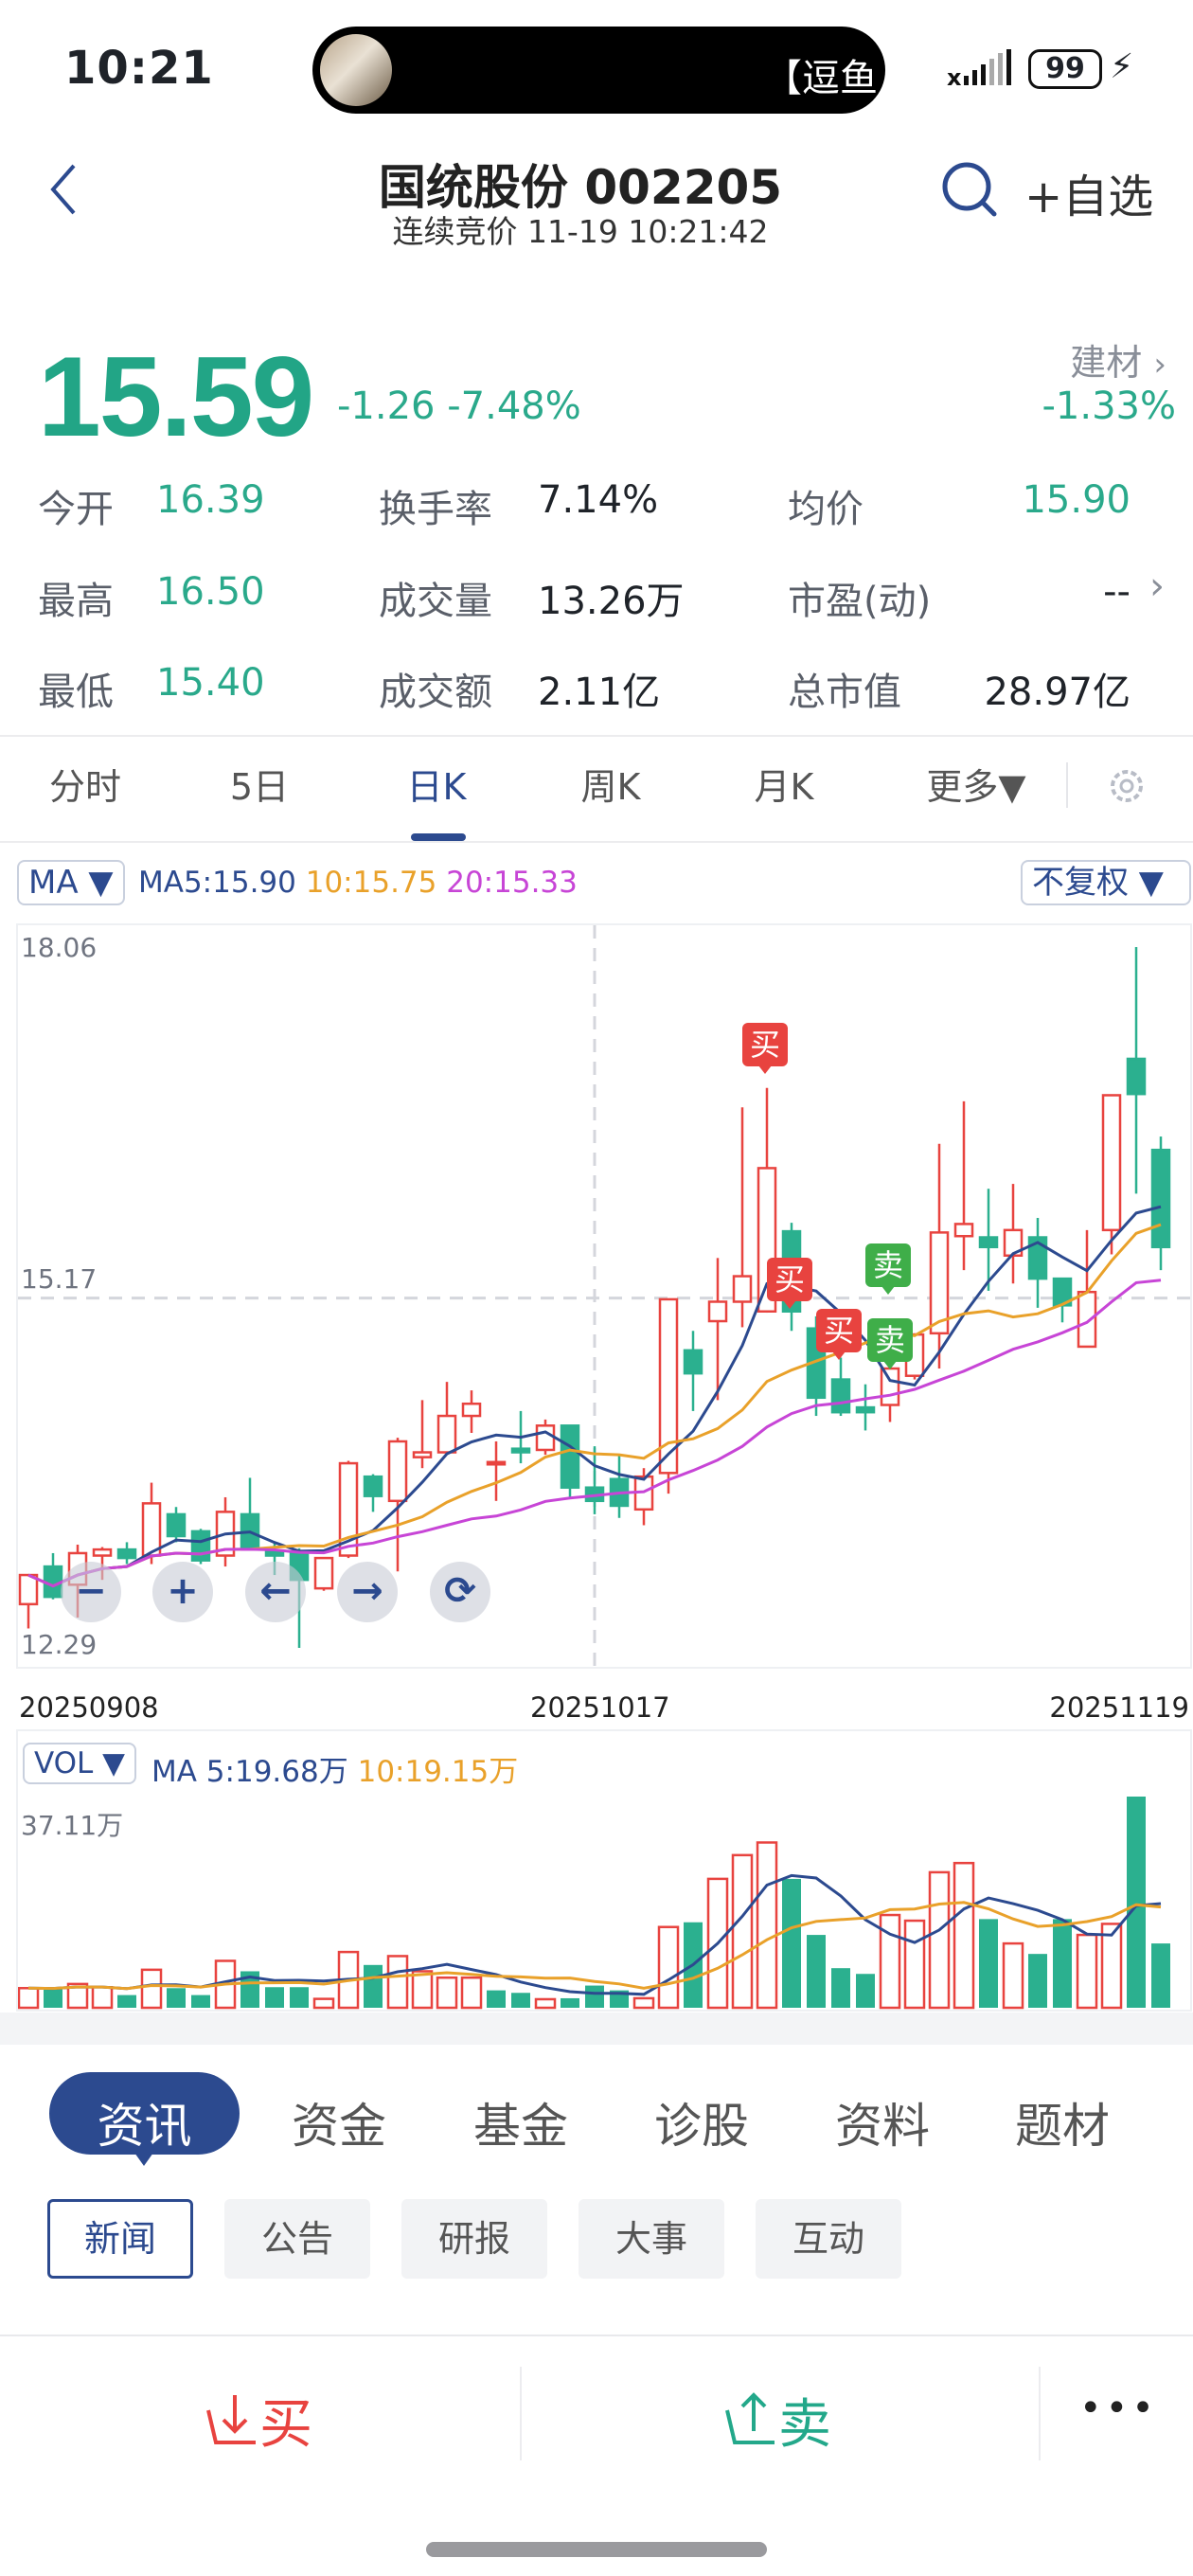 The image size is (1193, 2576). Describe the element at coordinates (367, 1592) in the screenshot. I see `pan-right-button: →` at that location.